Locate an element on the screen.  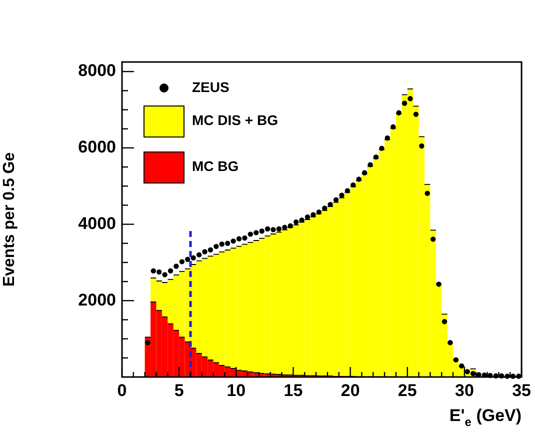
legend-label: ZEUS is located at coordinates (211, 86).